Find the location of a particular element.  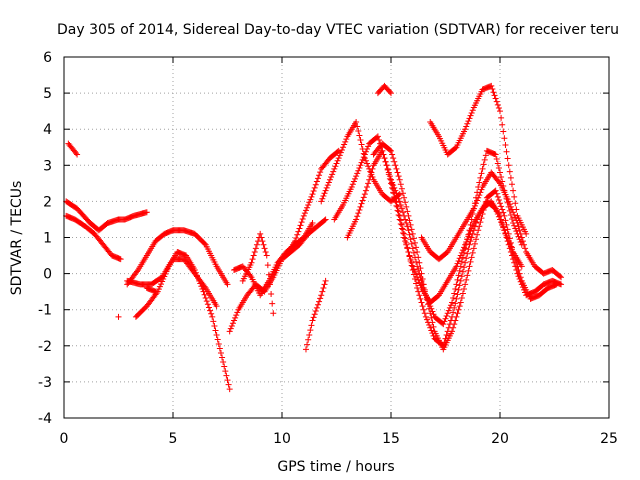

y-tick-label: -4 is located at coordinates (45, 419).